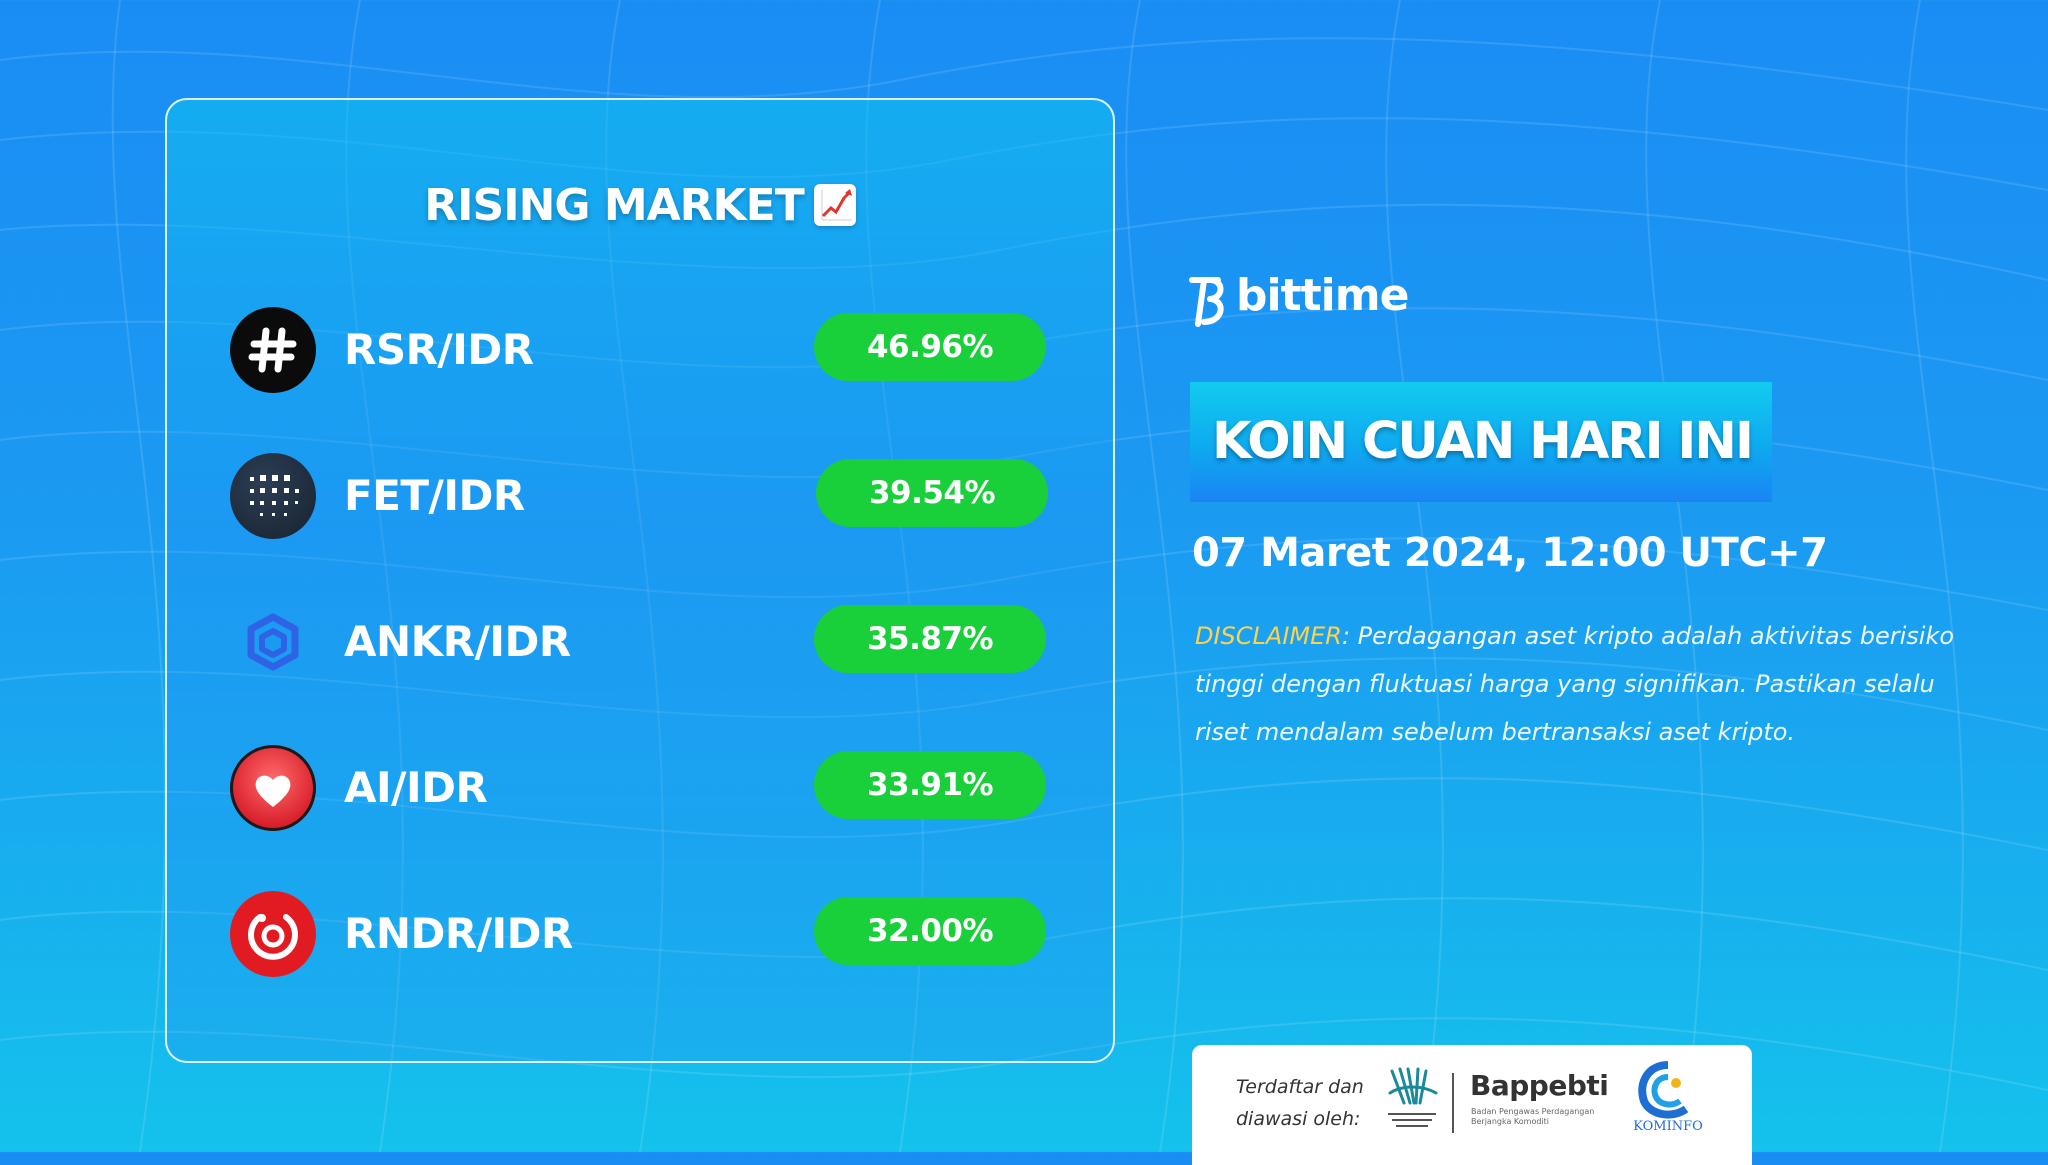 This screenshot has height=1165, width=2048. What do you see at coordinates (1413, 1097) in the screenshot?
I see `kemendag-logo-icon` at bounding box center [1413, 1097].